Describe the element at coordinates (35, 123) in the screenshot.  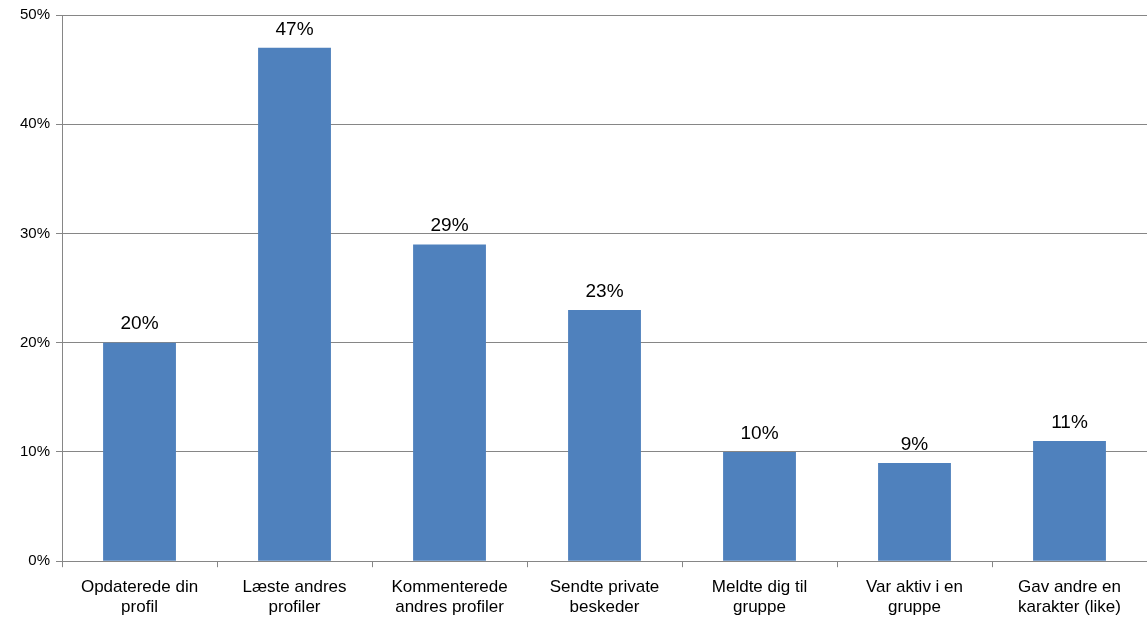
I see `y-tick-label: 40%` at that location.